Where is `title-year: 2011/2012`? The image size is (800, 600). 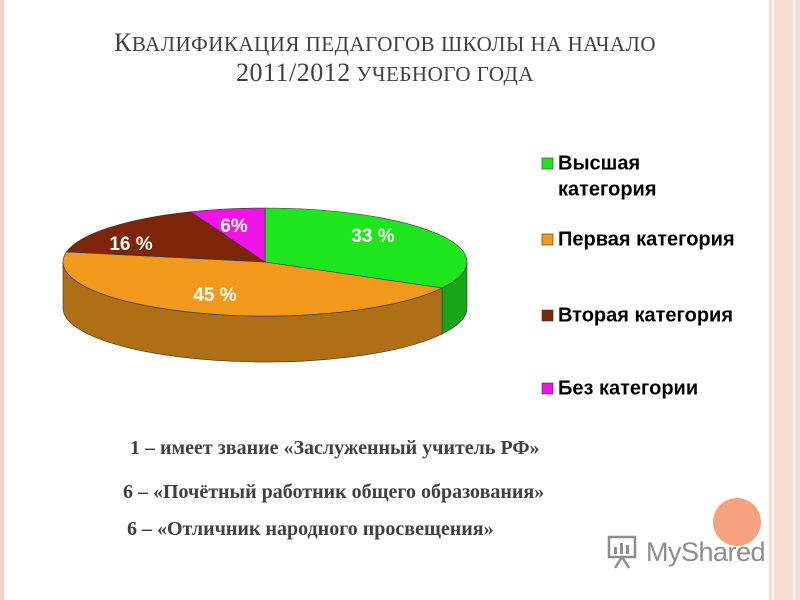
title-year: 2011/2012 is located at coordinates (293, 72).